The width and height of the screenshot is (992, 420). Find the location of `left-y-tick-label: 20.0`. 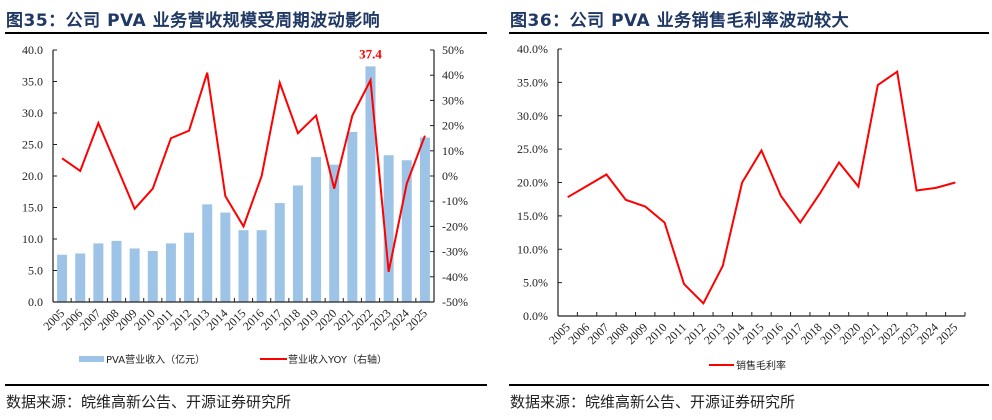

left-y-tick-label: 20.0 is located at coordinates (32, 176).